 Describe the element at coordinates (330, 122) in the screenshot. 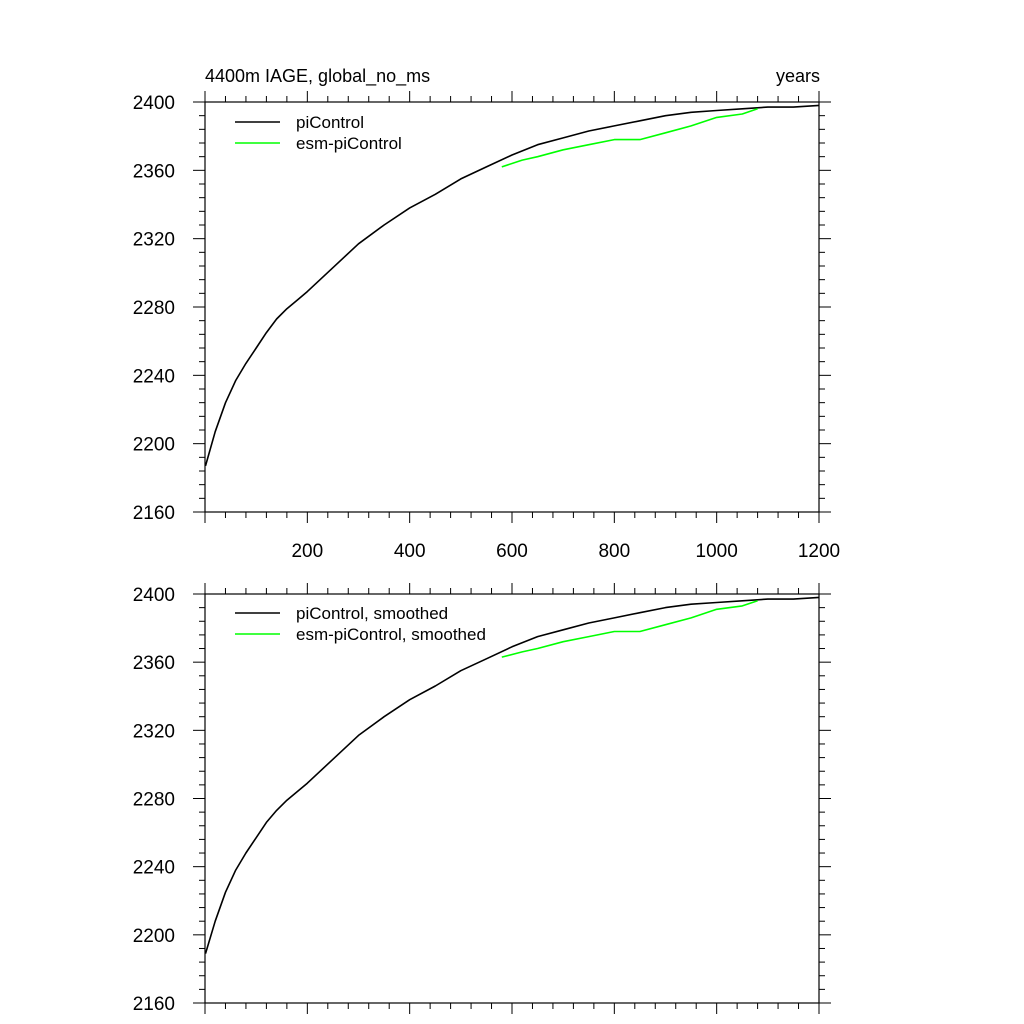

I see `legend-label-picontrol: piControl` at that location.